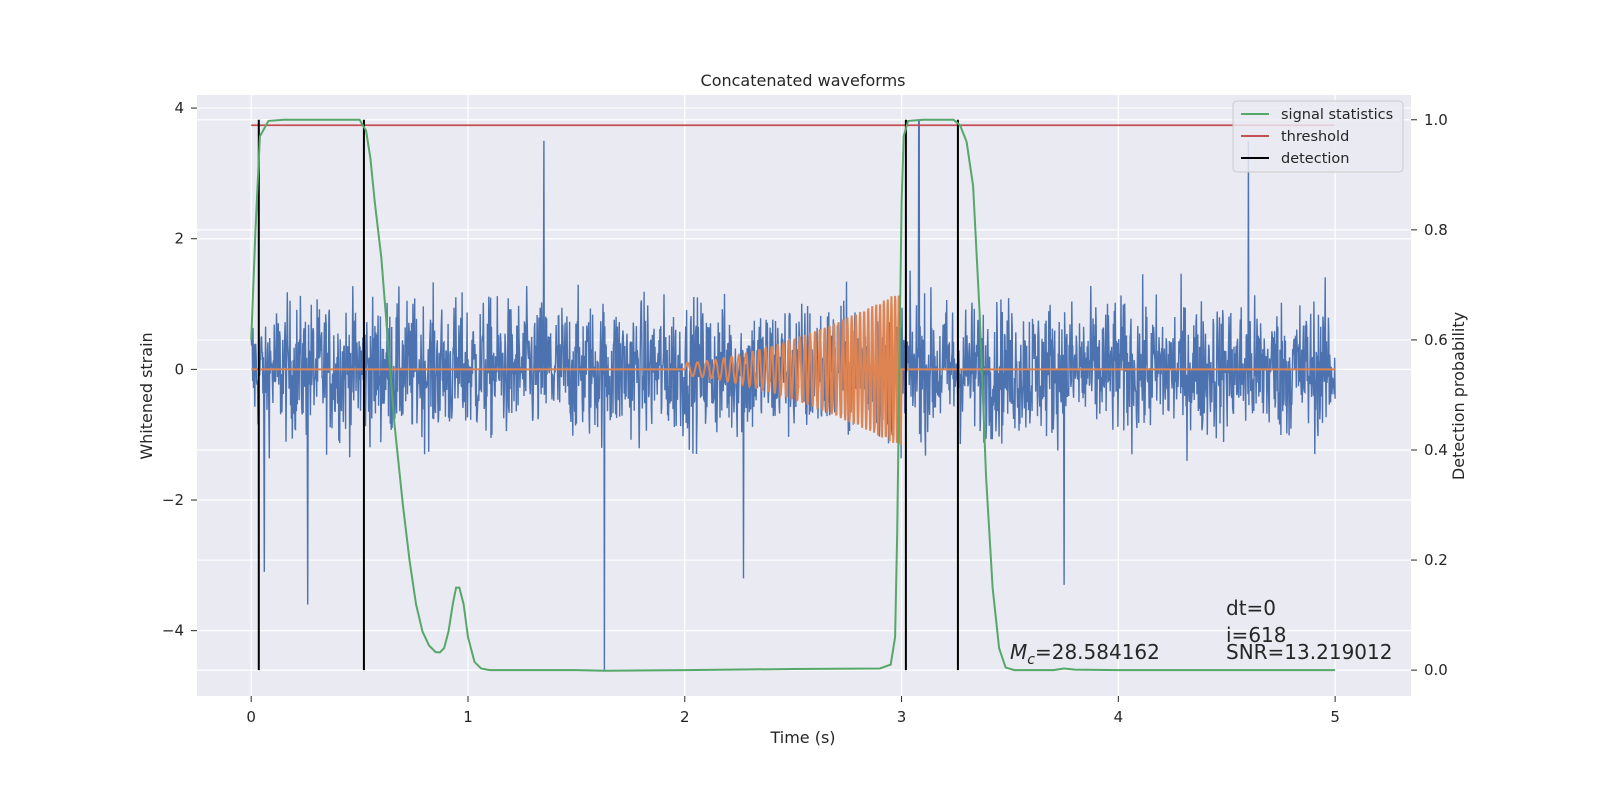  What do you see at coordinates (173, 500) in the screenshot?
I see `y-tick-label-1: −2` at bounding box center [173, 500].